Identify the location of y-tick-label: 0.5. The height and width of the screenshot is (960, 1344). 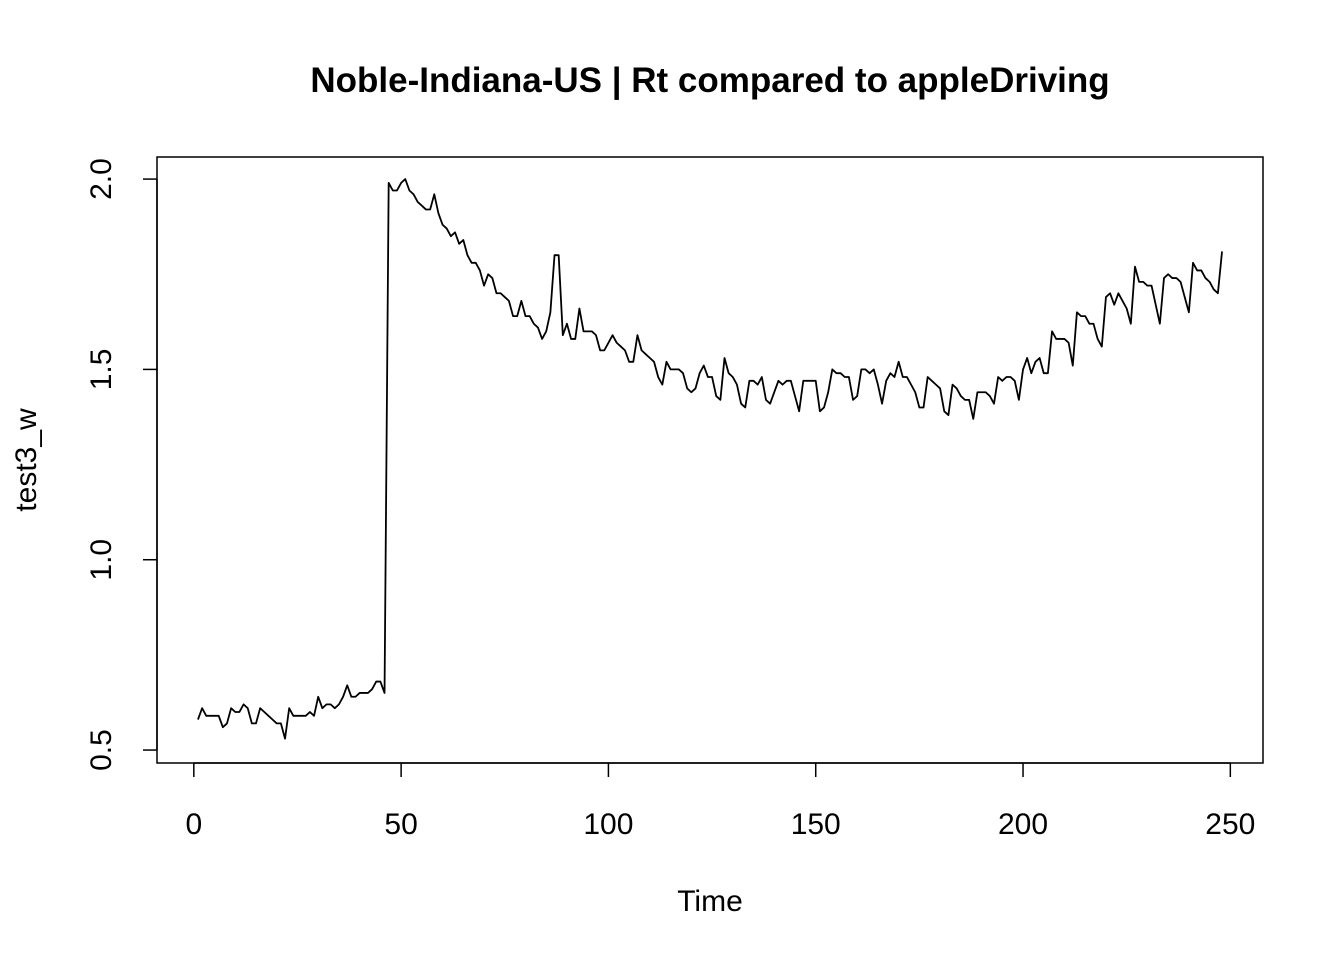
(101, 750).